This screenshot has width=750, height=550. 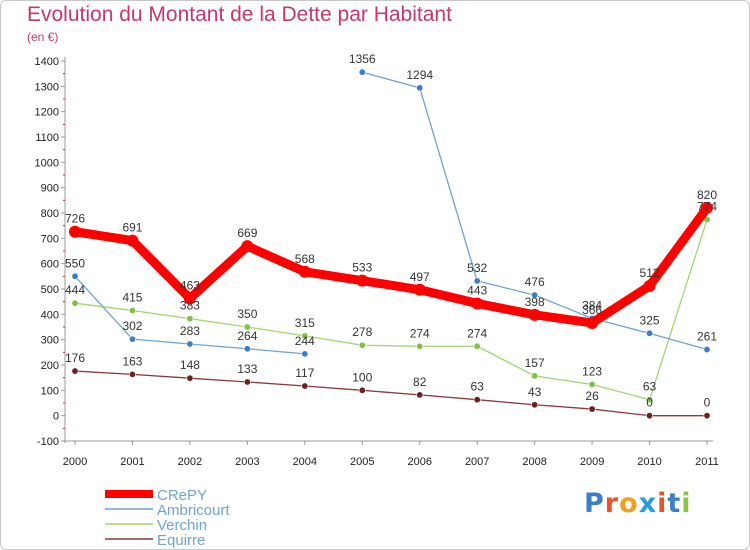 What do you see at coordinates (132, 361) in the screenshot?
I see `data-label: 163` at bounding box center [132, 361].